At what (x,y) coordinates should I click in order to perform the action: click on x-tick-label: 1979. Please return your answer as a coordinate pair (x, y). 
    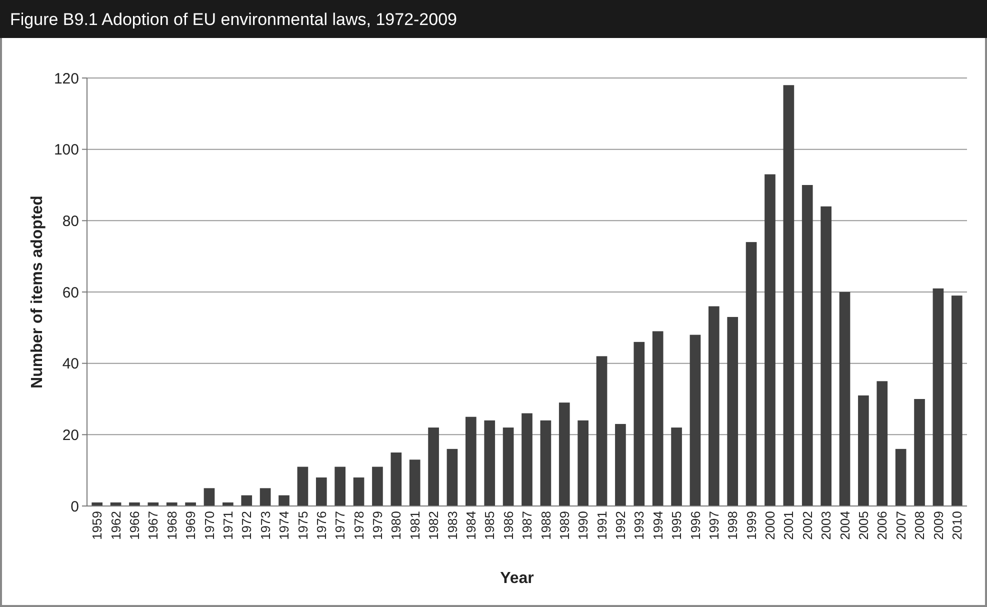
    Looking at the image, I should click on (378, 525).